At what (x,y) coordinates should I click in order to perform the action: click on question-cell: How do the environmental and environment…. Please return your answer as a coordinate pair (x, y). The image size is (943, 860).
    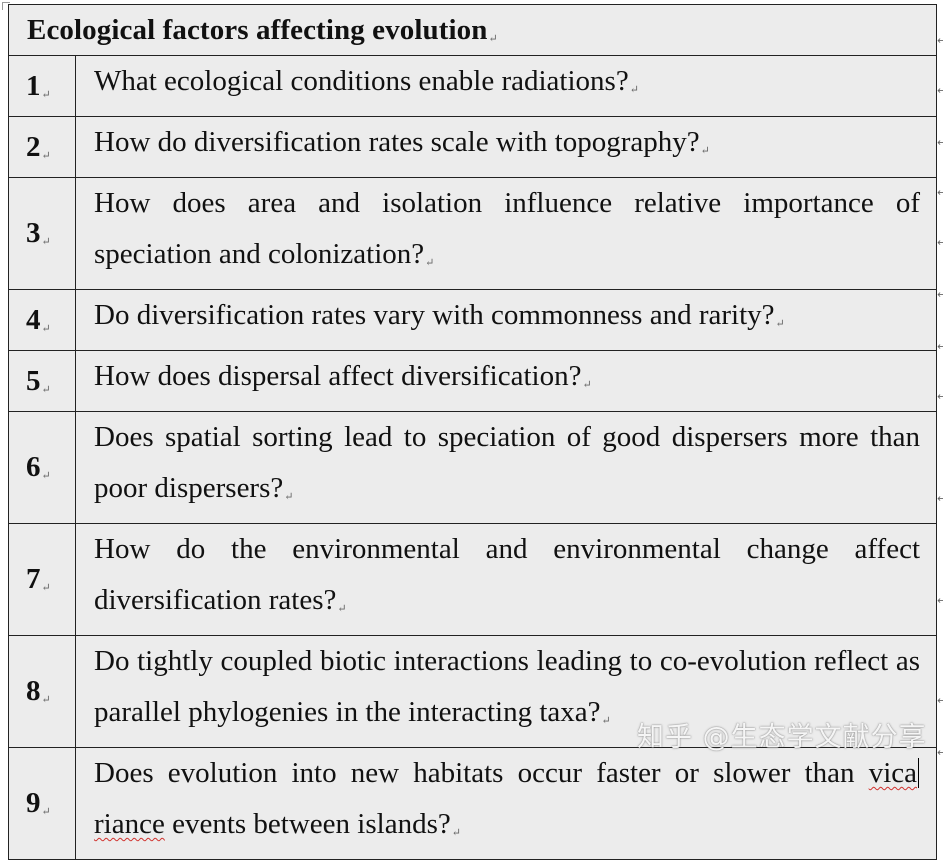
    Looking at the image, I should click on (506, 579).